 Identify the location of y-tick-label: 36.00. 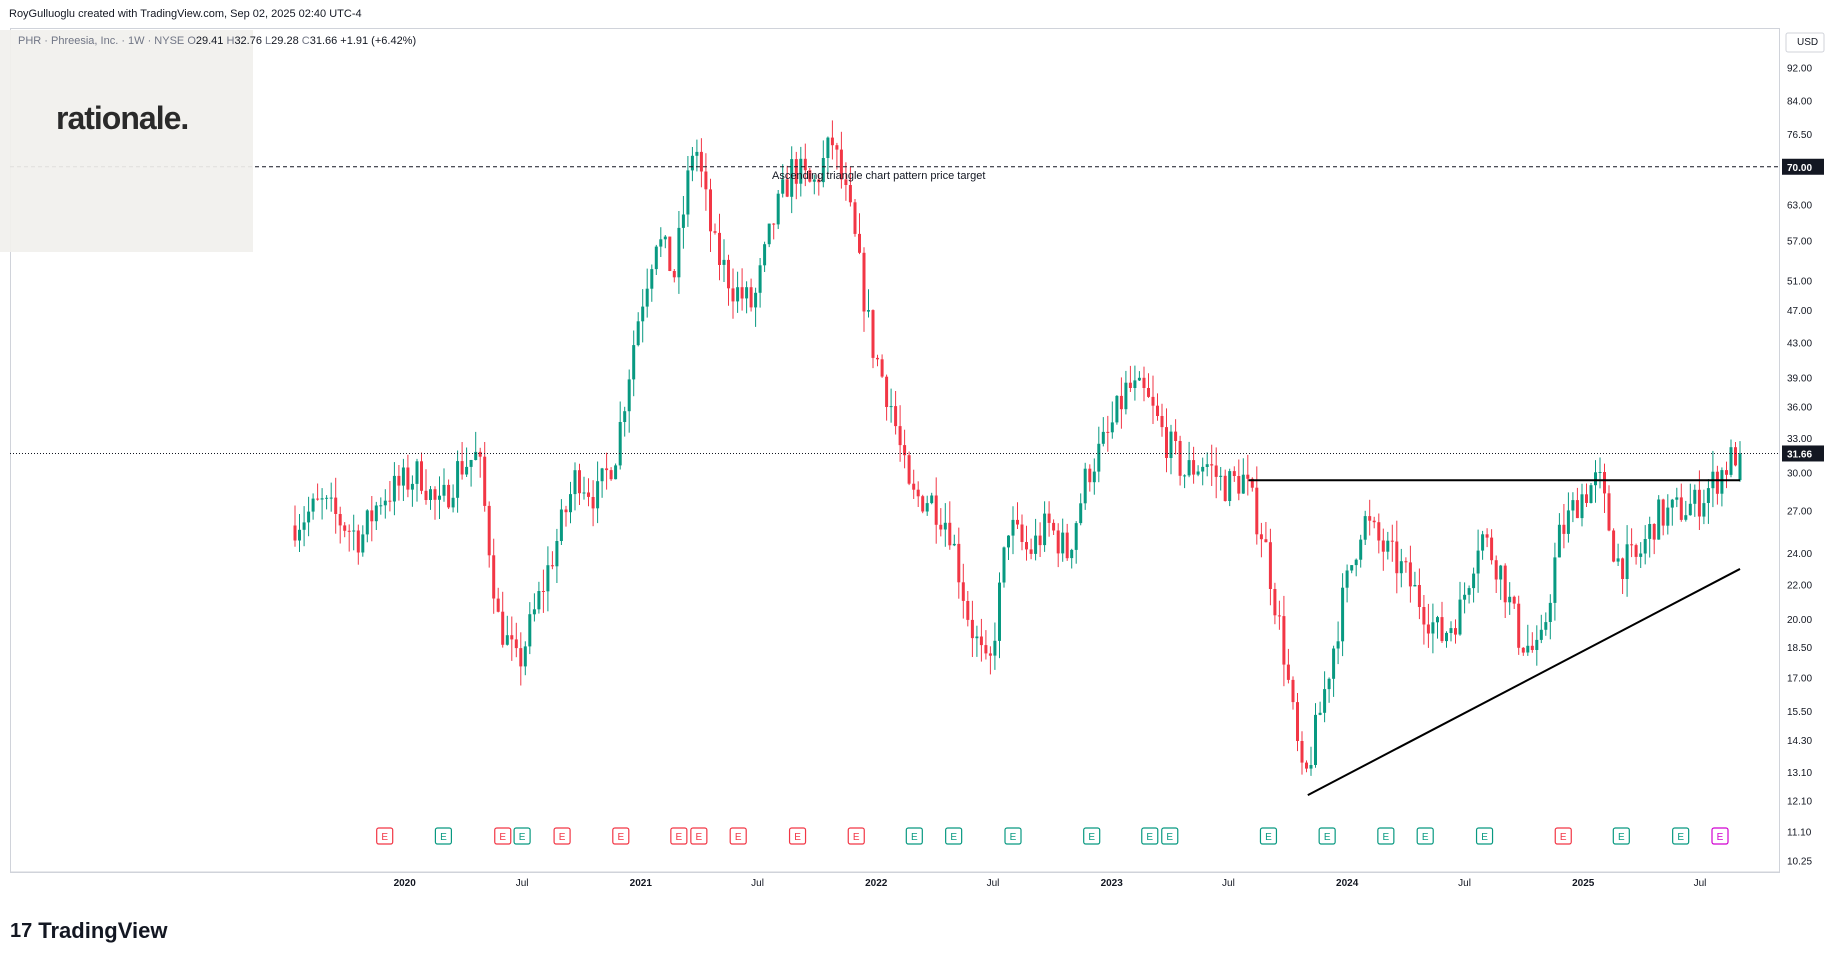
(1799, 408).